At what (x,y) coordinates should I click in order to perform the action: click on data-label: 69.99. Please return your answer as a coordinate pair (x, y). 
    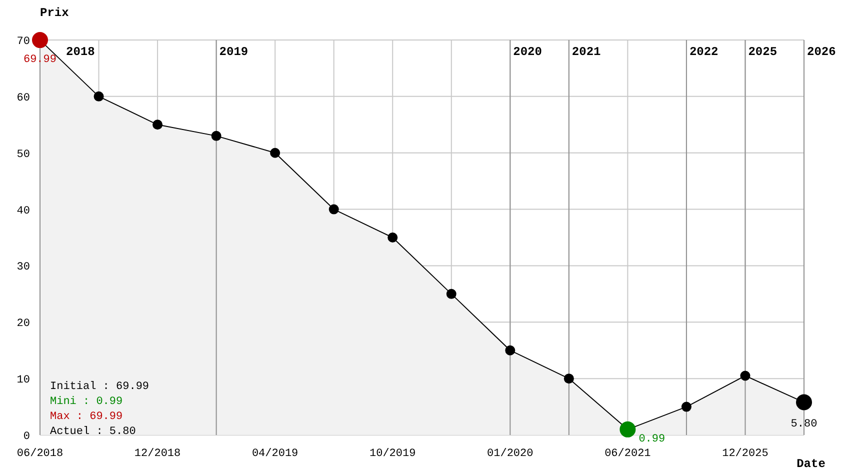
    Looking at the image, I should click on (40, 60).